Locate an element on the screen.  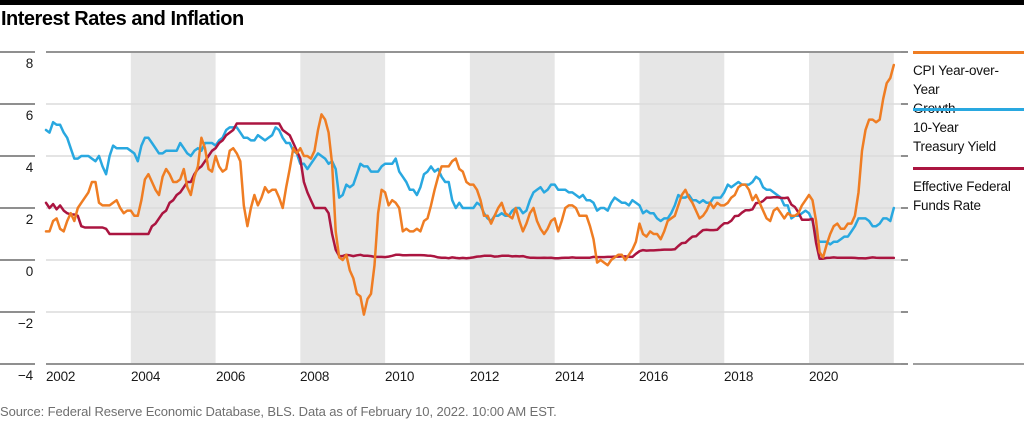
legend-label: CPI Year-over-YearGrowth is located at coordinates (956, 89).